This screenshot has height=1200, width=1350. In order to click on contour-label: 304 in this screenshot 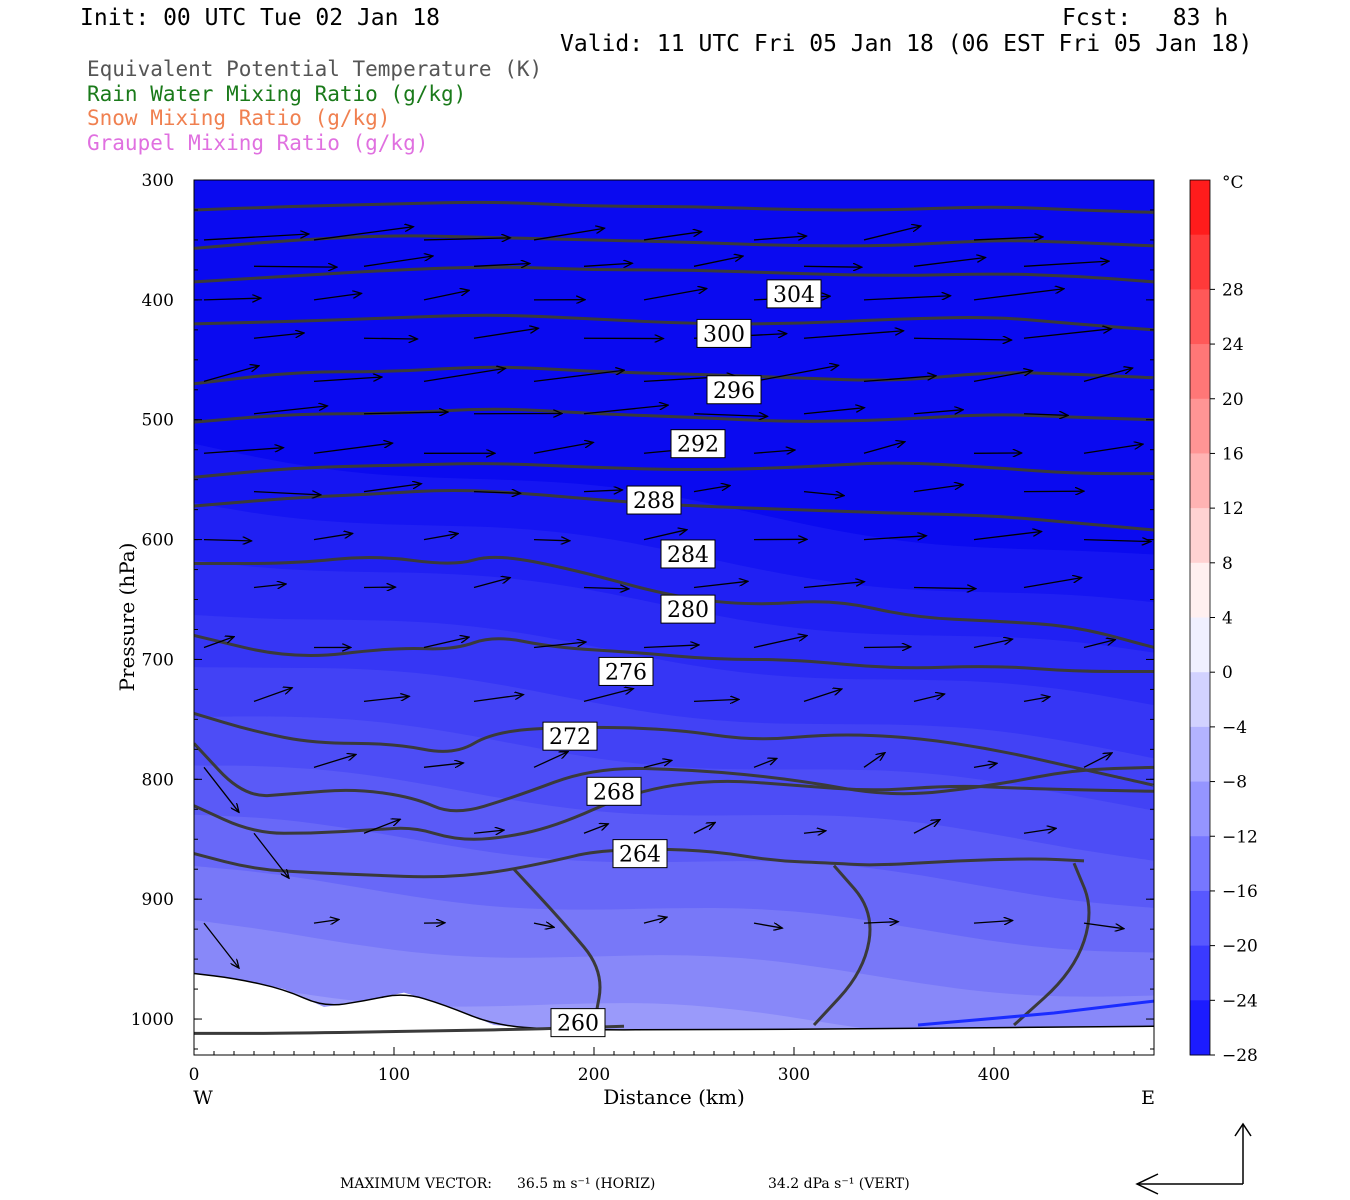, I will do `click(794, 295)`.